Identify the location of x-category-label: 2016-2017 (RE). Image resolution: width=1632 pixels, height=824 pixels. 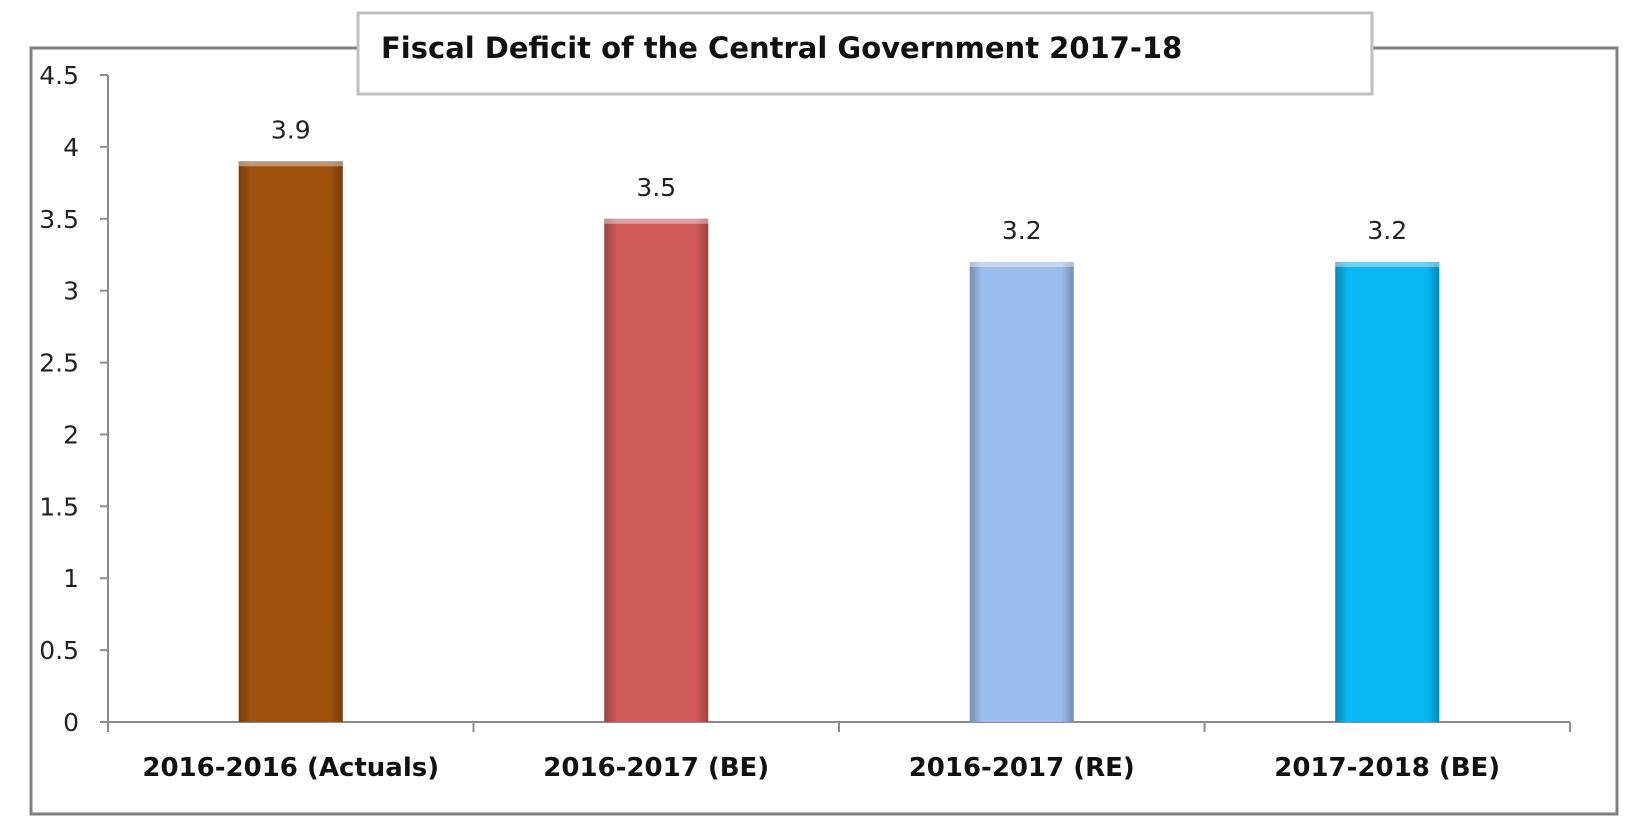
(1022, 768).